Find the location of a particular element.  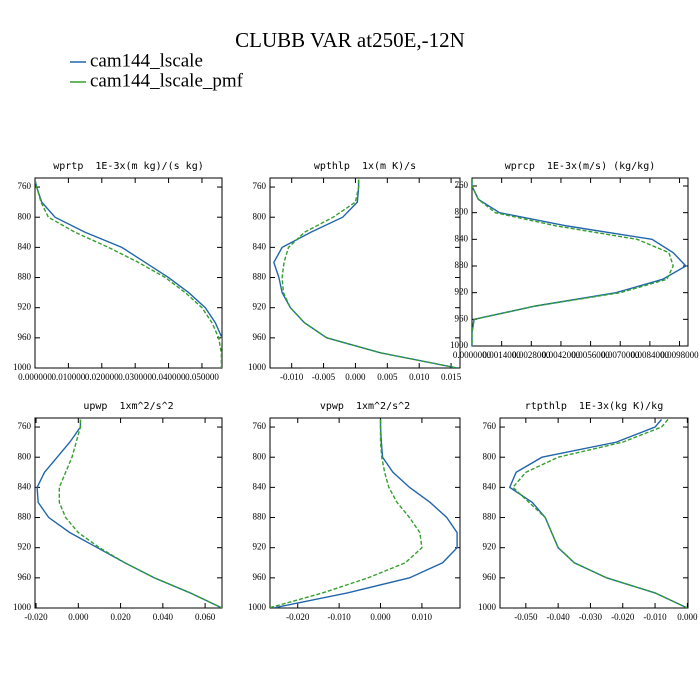

x-tick-label: 0.020000 is located at coordinates (102, 377).